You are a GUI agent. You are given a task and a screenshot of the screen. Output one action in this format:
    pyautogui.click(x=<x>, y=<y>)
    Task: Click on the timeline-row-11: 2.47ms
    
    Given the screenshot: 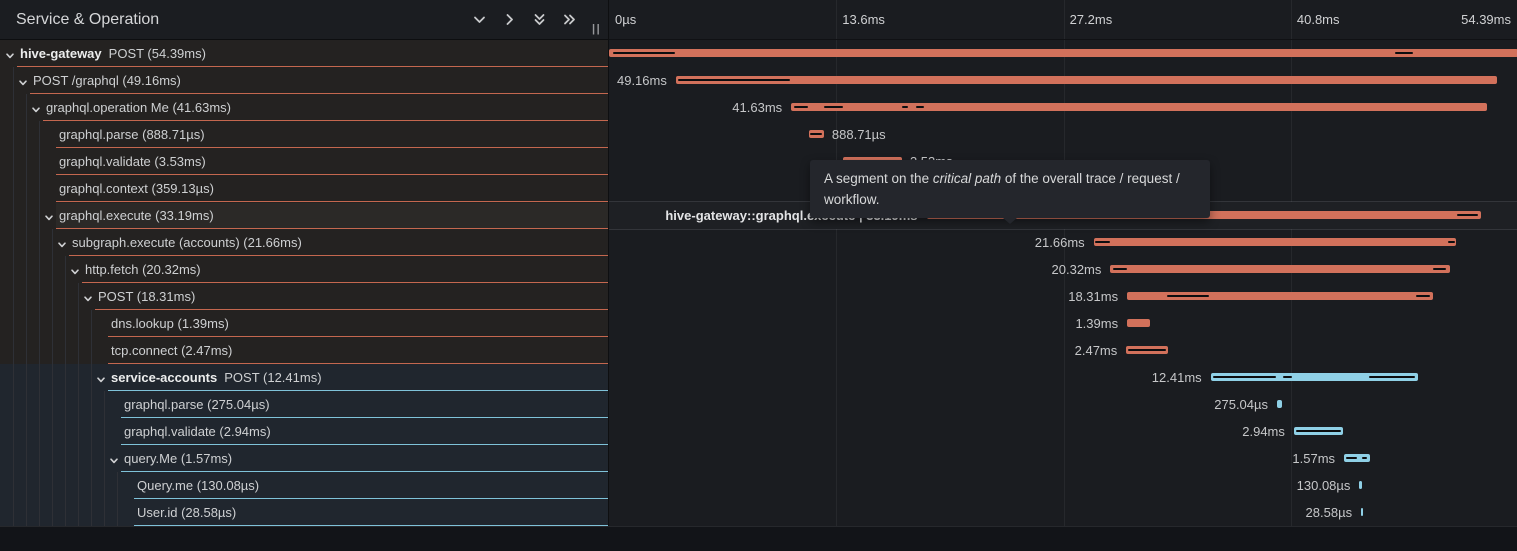 What is the action you would take?
    pyautogui.click(x=1063, y=350)
    